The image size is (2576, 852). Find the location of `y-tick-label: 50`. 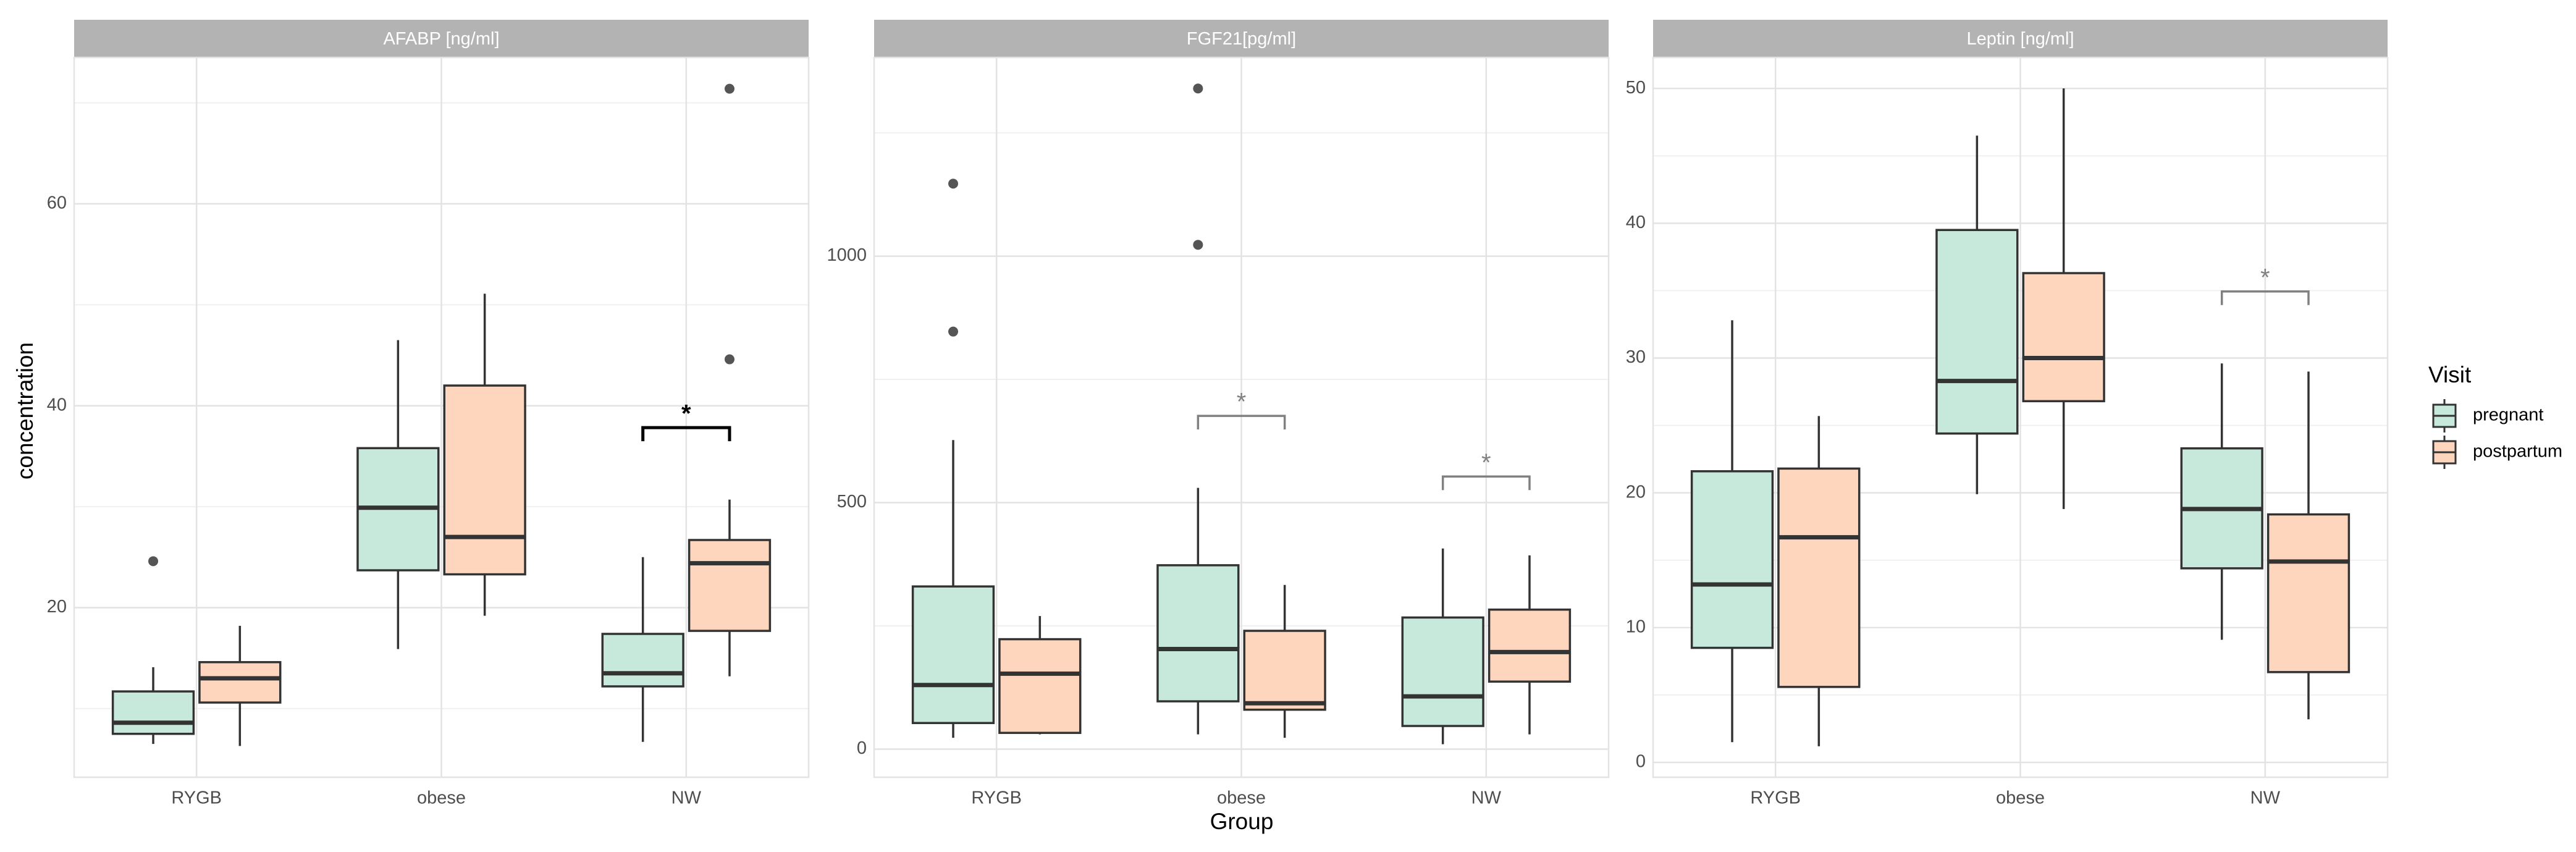

y-tick-label: 50 is located at coordinates (1636, 88).